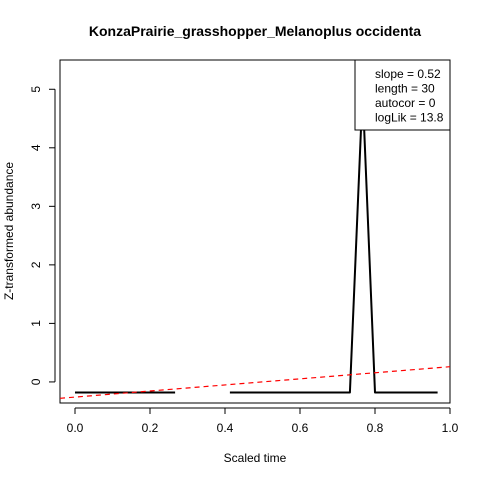 This screenshot has width=480, height=480. What do you see at coordinates (36, 206) in the screenshot?
I see `y-tick-label: 3` at bounding box center [36, 206].